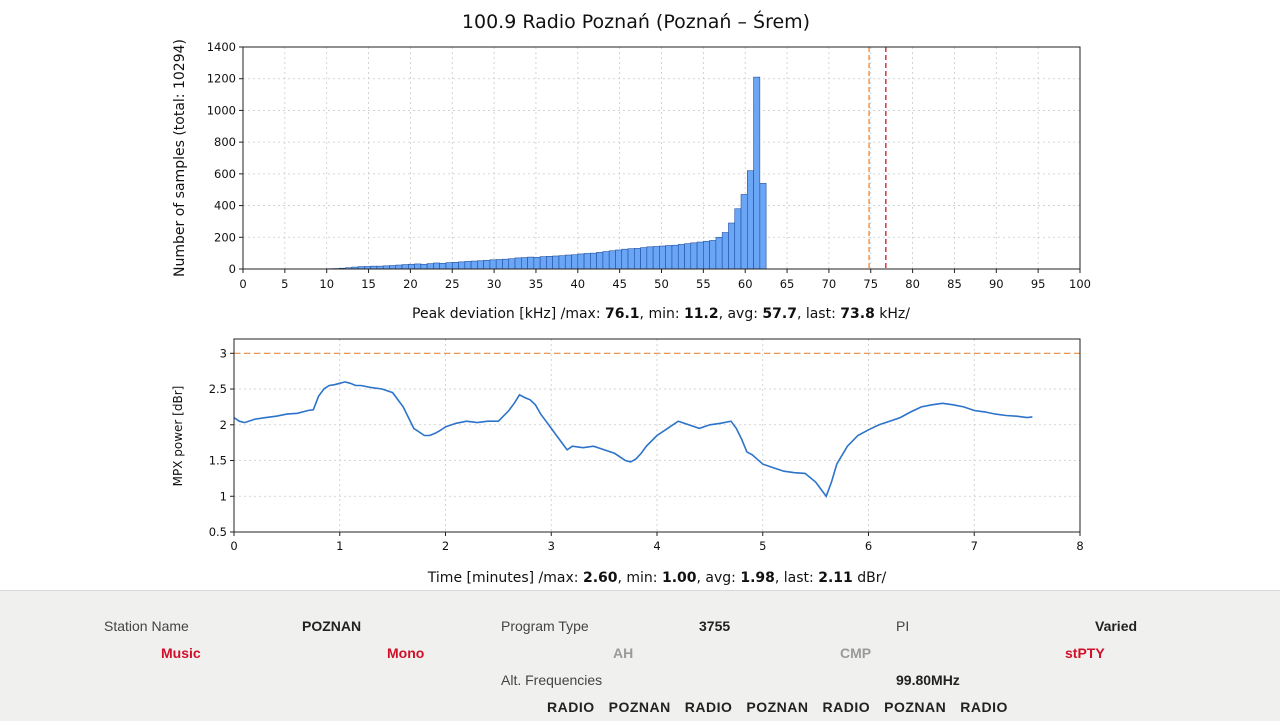 The image size is (1280, 721). What do you see at coordinates (640, 578) in the screenshot?
I see `line-chart-x-label-part: , min:` at bounding box center [640, 578].